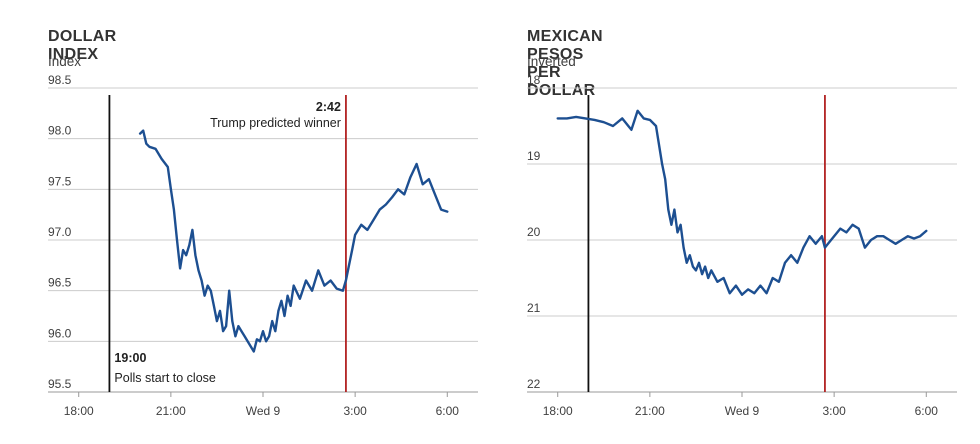 The width and height of the screenshot is (980, 444). Describe the element at coordinates (60, 333) in the screenshot. I see `y-tick-label: 96.0` at that location.